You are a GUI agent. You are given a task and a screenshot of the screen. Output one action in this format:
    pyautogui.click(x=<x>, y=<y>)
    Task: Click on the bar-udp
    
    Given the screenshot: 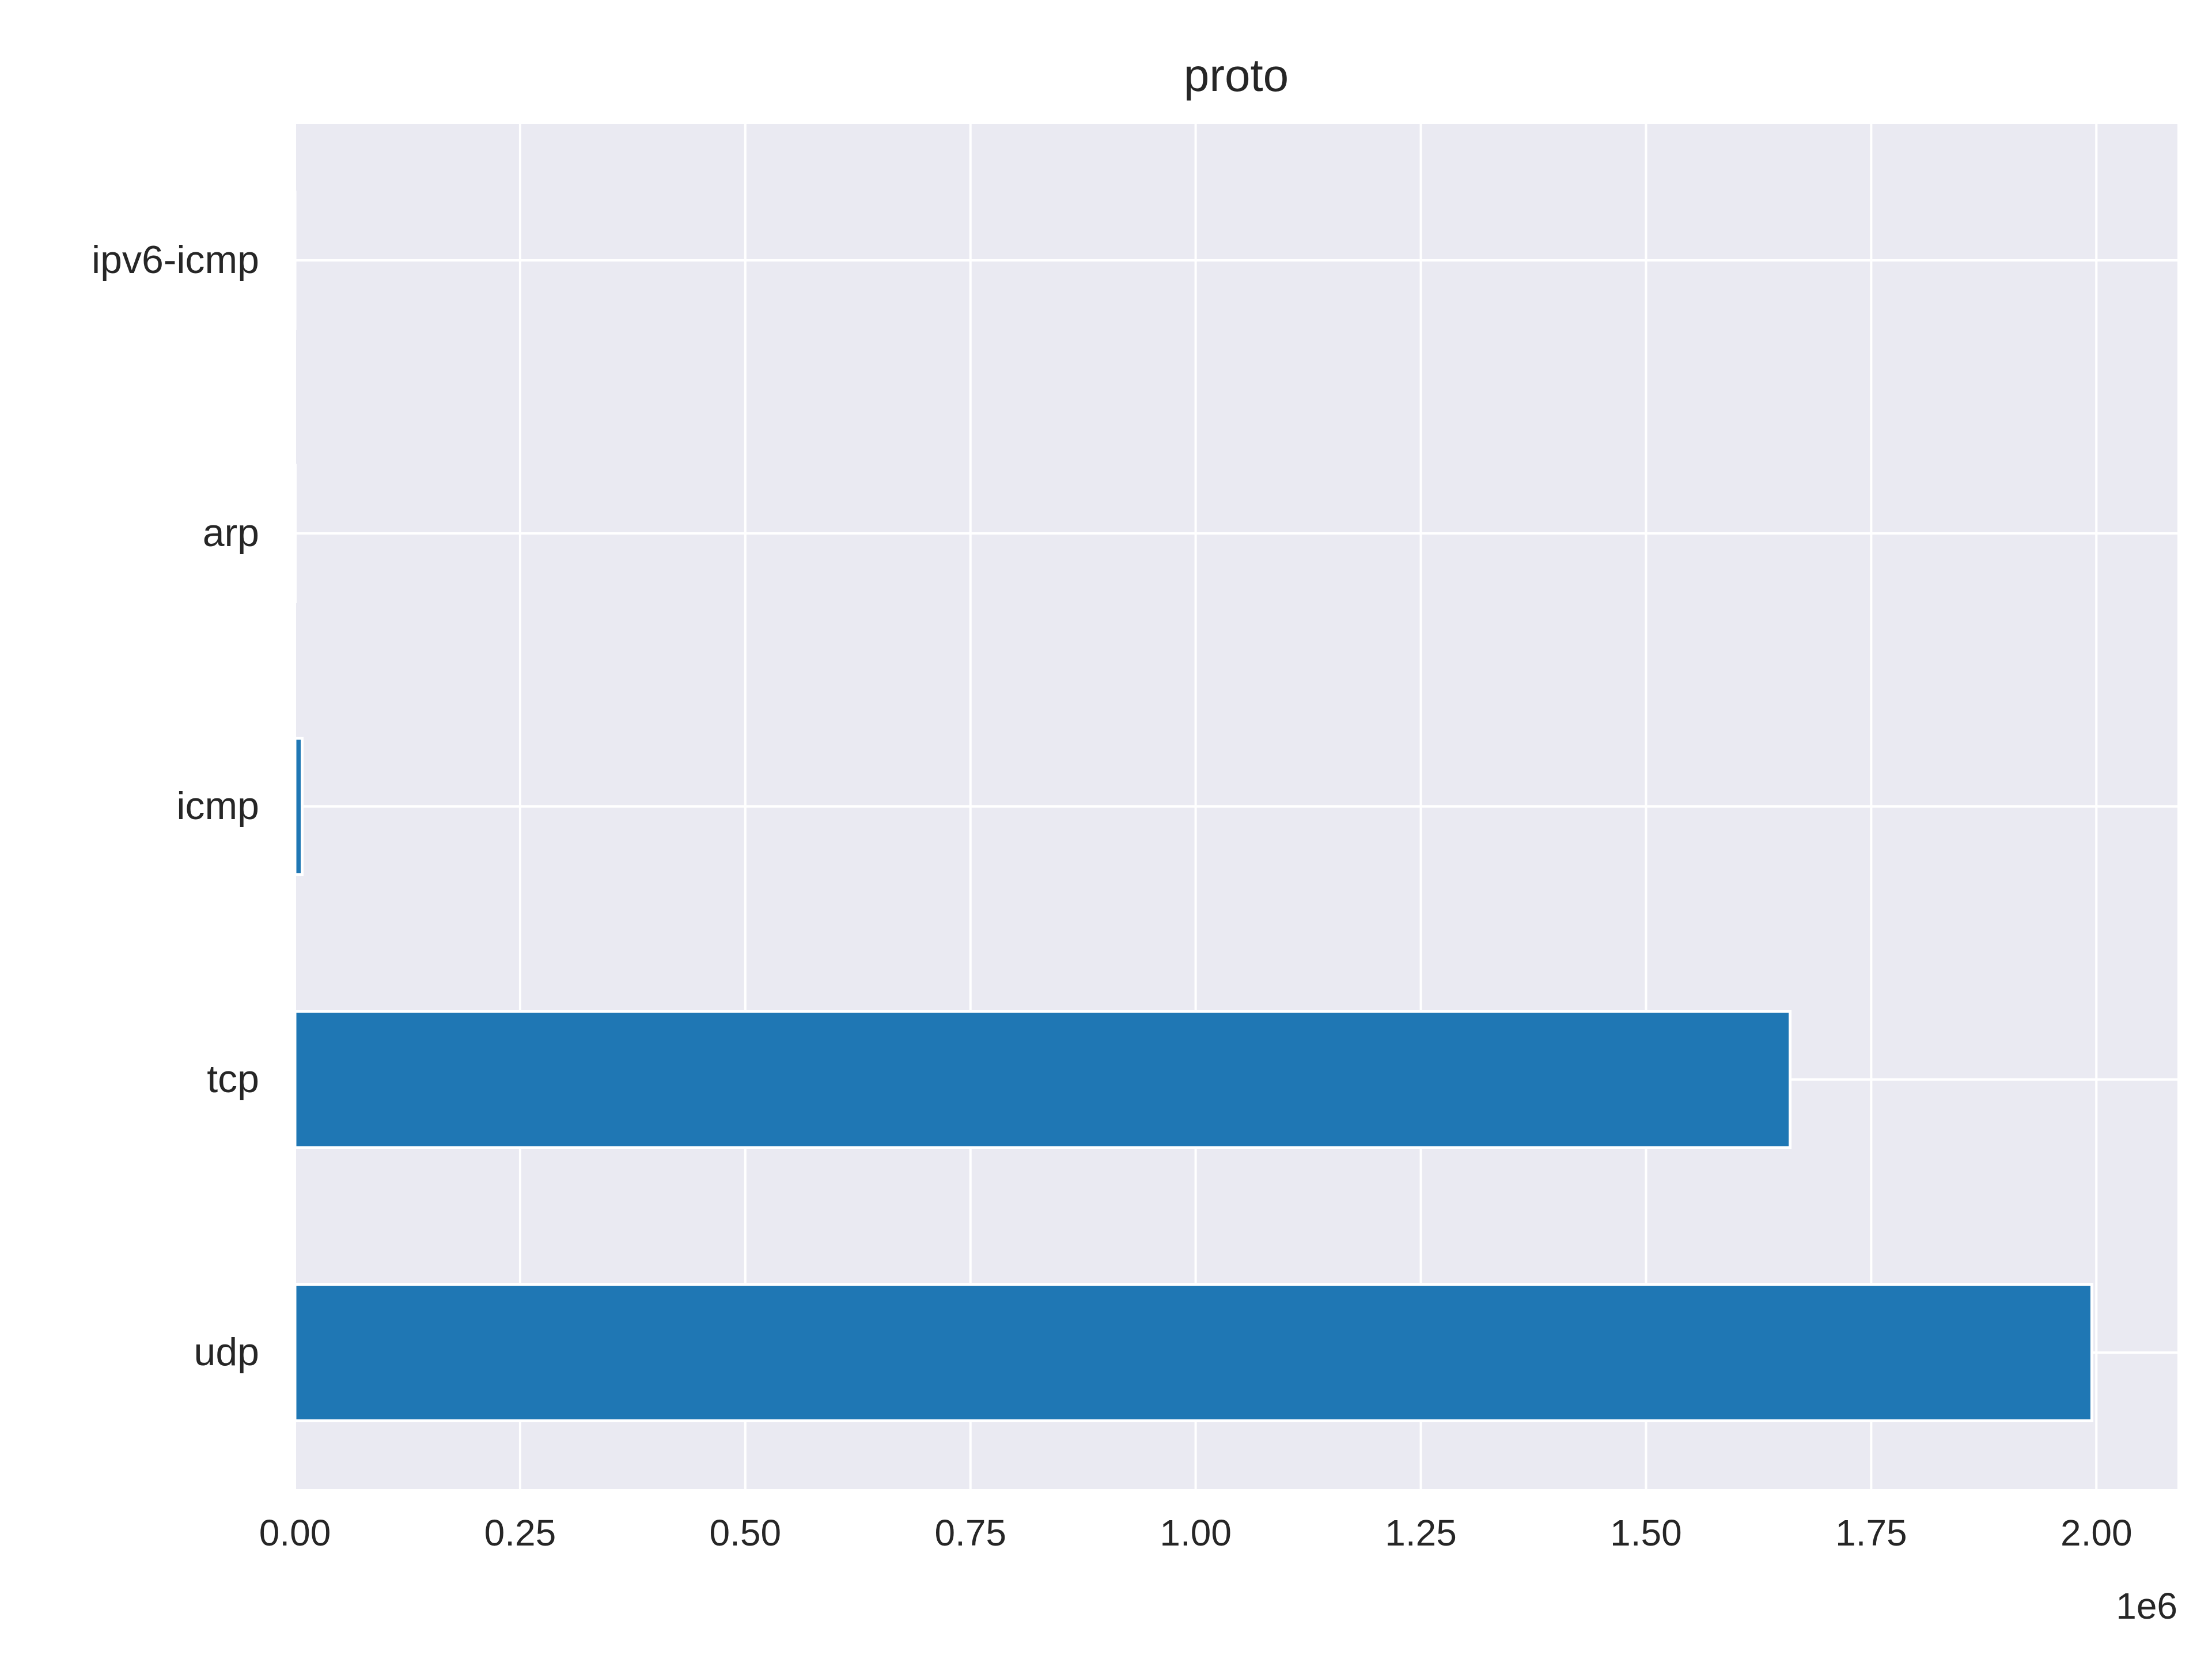 What is the action you would take?
    pyautogui.click(x=1193, y=1352)
    